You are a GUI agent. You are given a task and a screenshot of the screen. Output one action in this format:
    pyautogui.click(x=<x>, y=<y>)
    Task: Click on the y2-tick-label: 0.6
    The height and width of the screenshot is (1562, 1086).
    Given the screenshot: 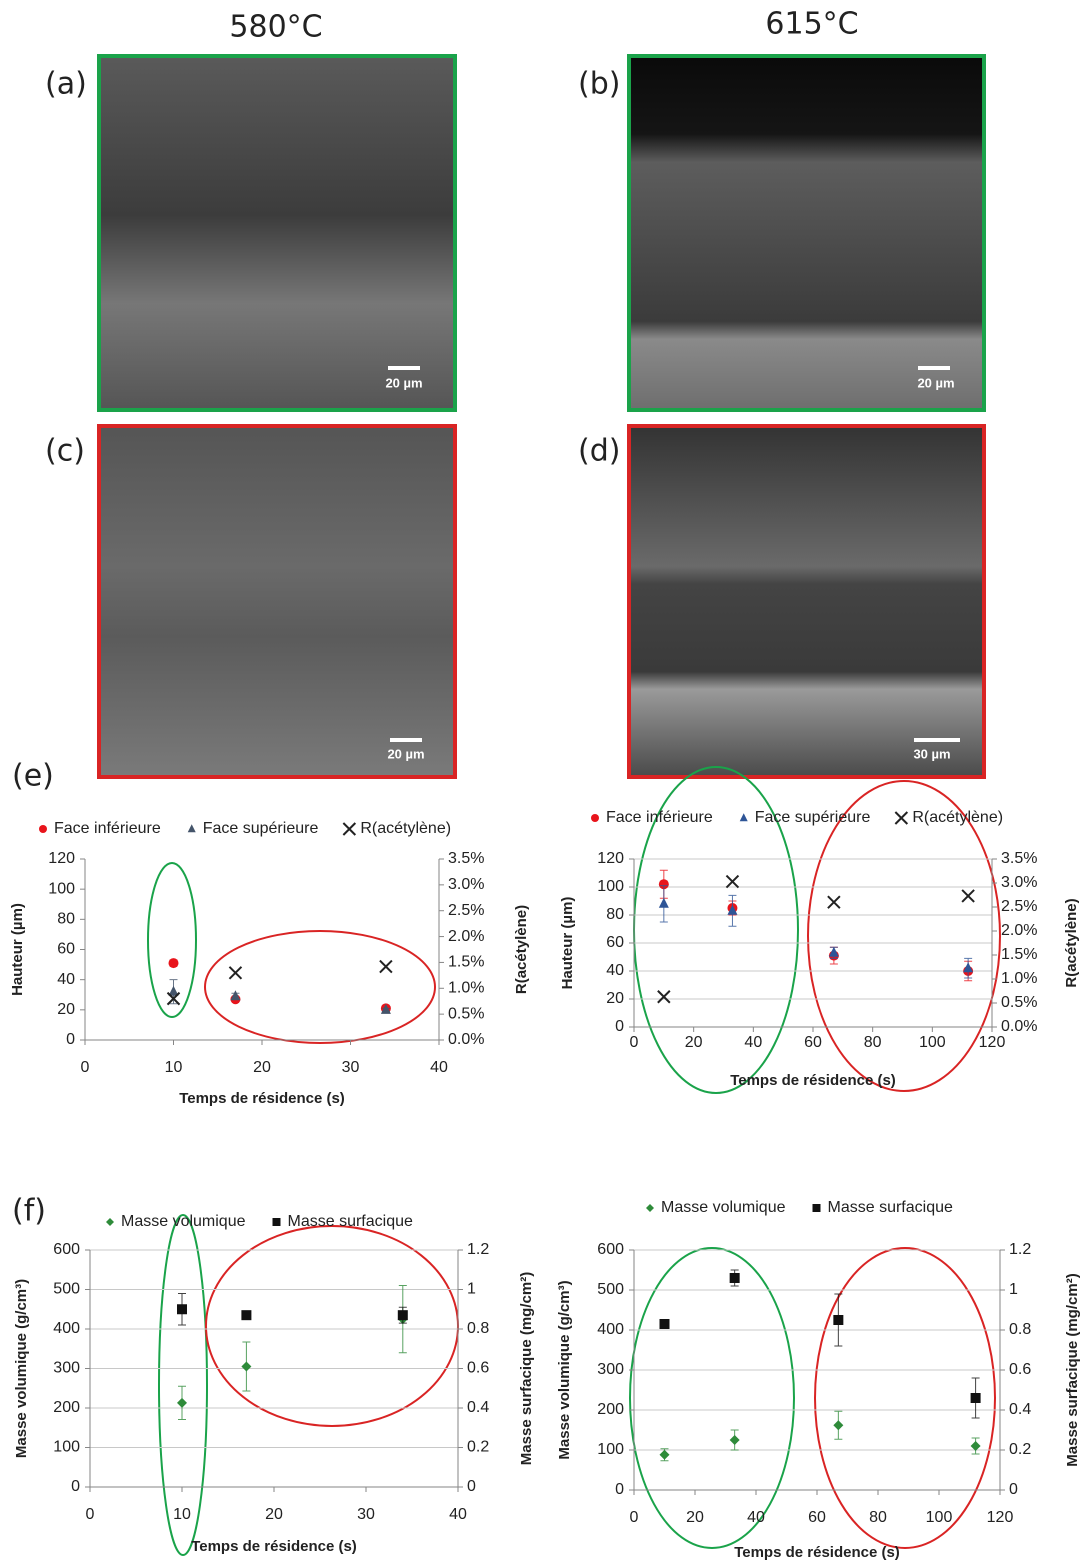 What is the action you would take?
    pyautogui.click(x=478, y=1368)
    